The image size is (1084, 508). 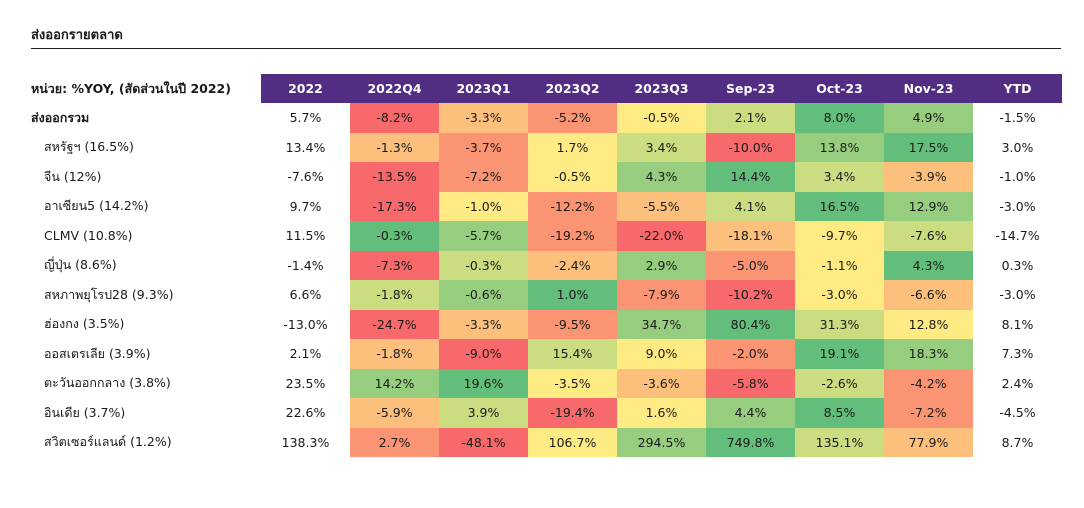 I want to click on column-header: 2022Q4, so click(x=394, y=88).